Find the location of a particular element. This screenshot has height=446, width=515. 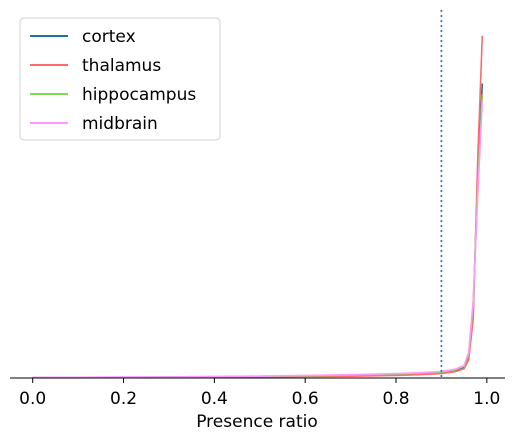

x-tick-label: 0.6 is located at coordinates (305, 399).